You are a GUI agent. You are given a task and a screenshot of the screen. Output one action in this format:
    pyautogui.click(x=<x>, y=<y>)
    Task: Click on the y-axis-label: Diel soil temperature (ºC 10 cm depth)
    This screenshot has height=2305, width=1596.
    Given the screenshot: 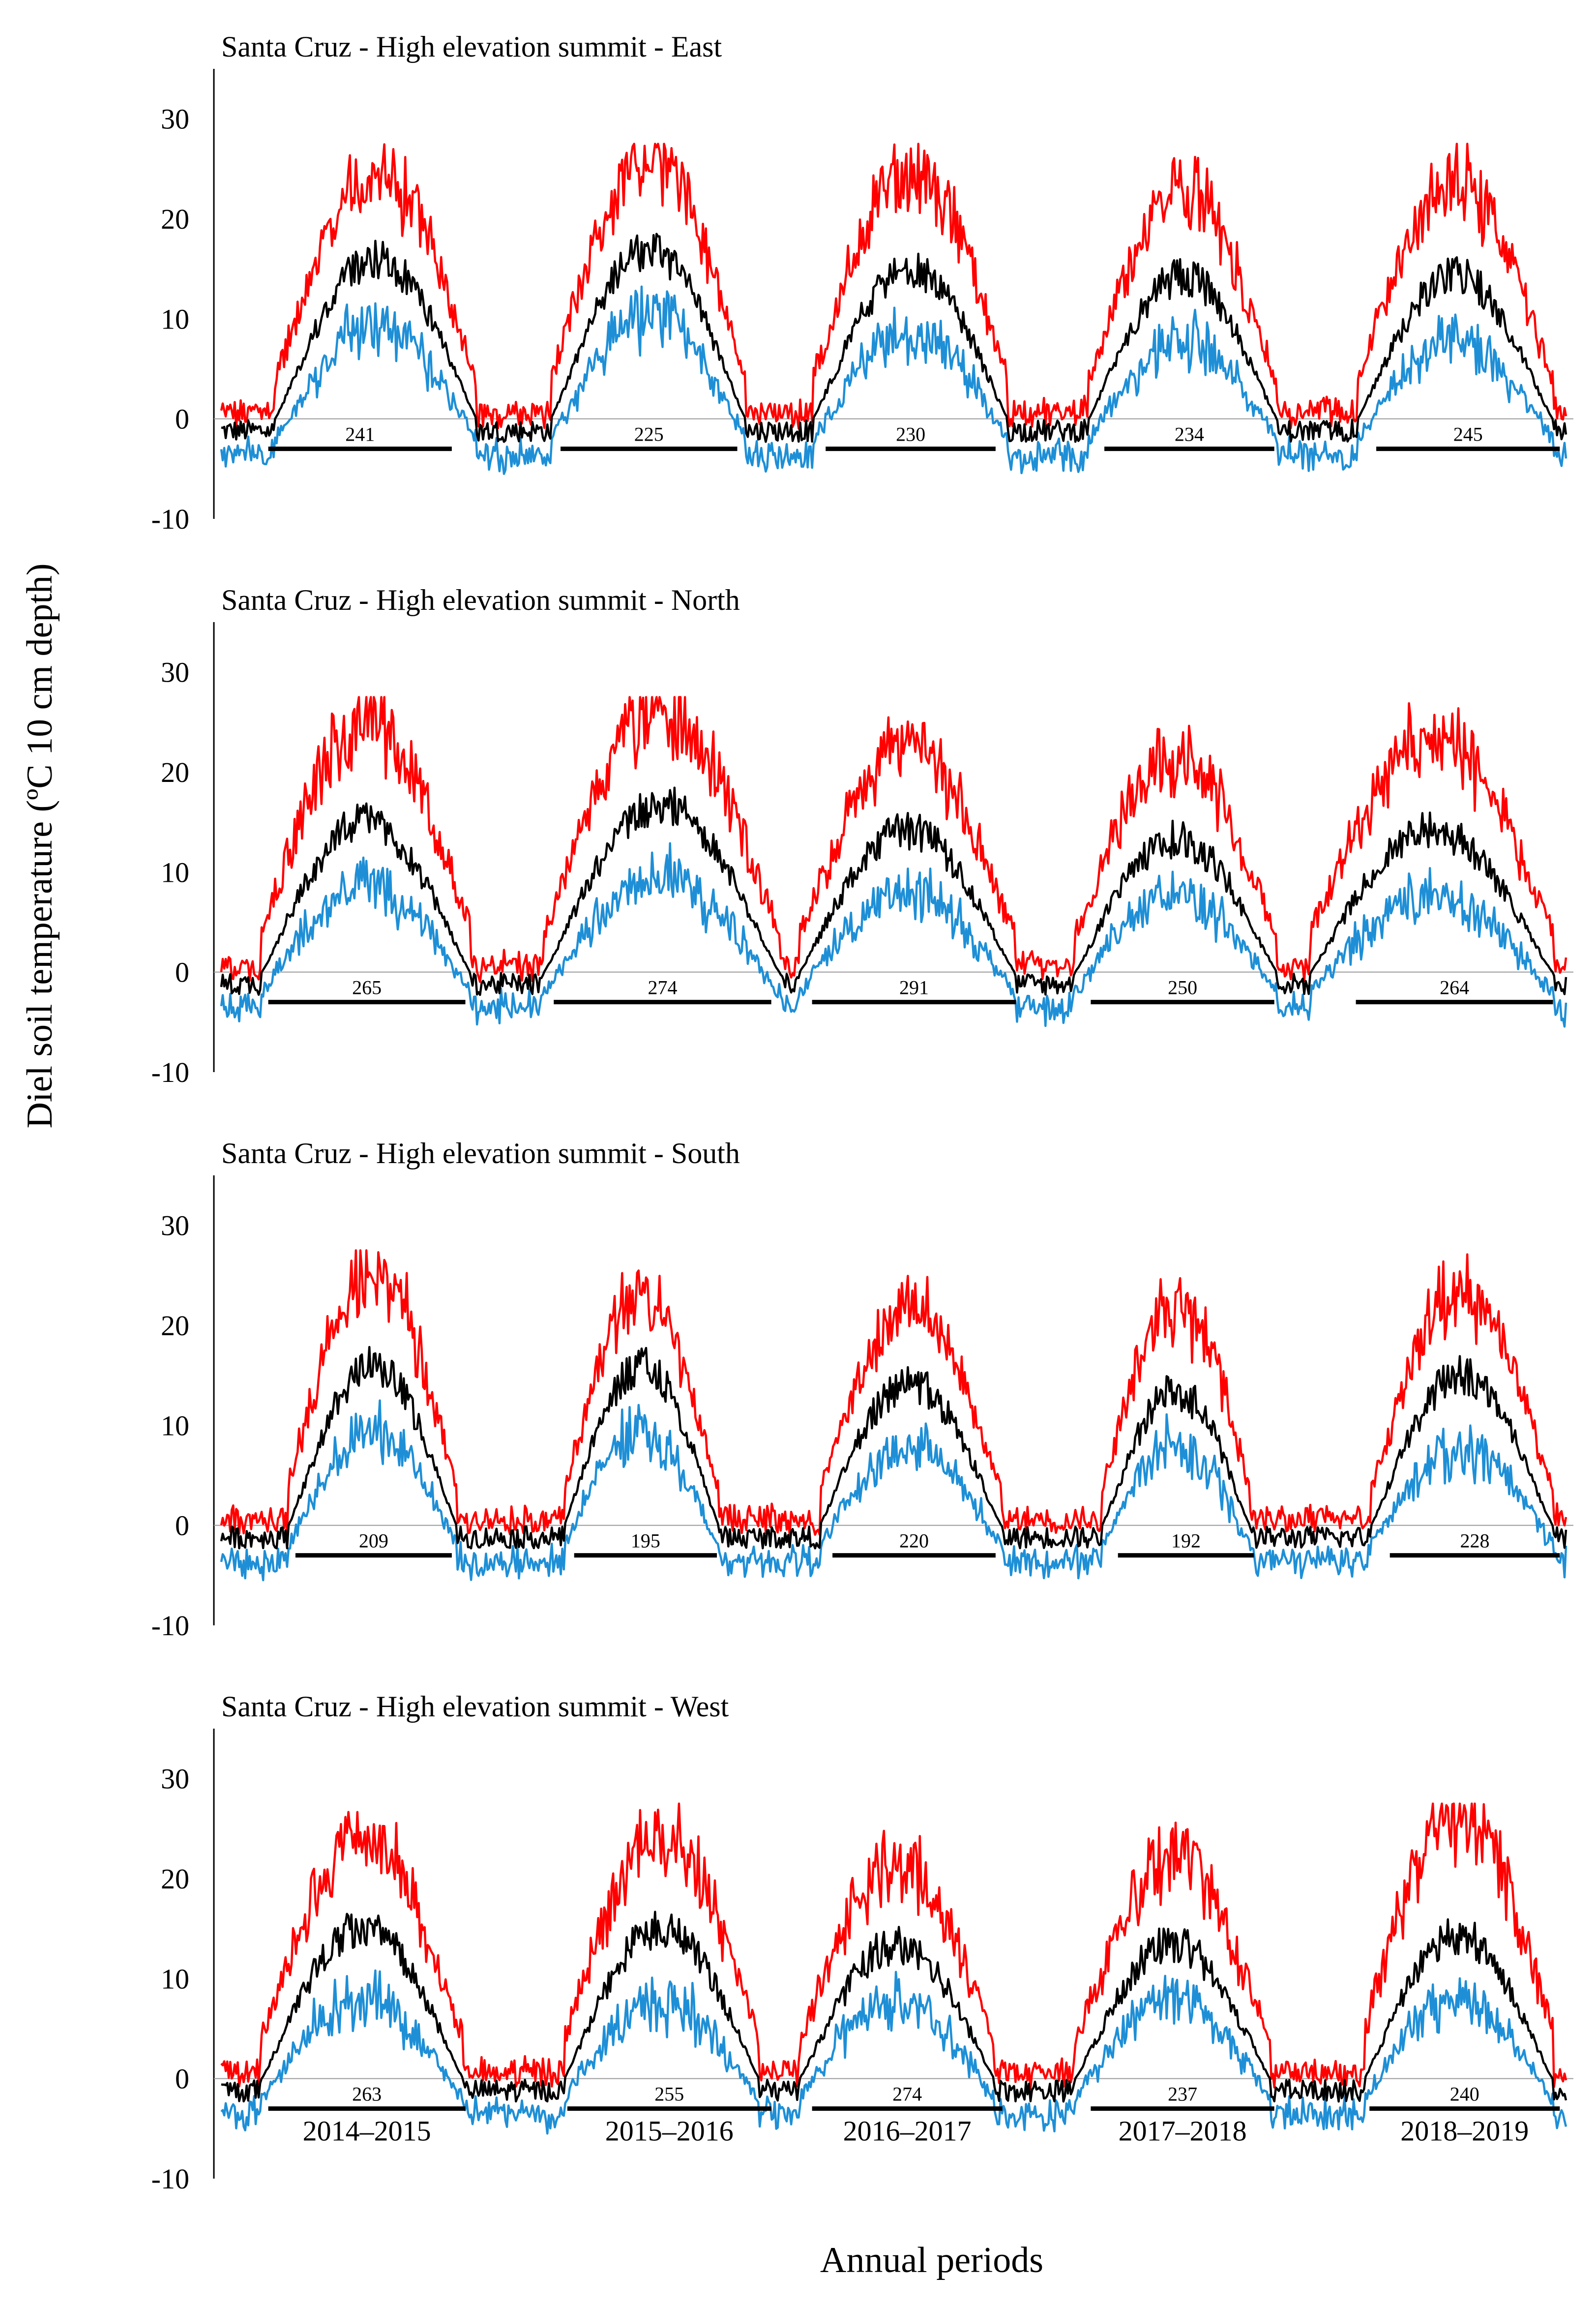 What is the action you would take?
    pyautogui.click(x=40, y=846)
    